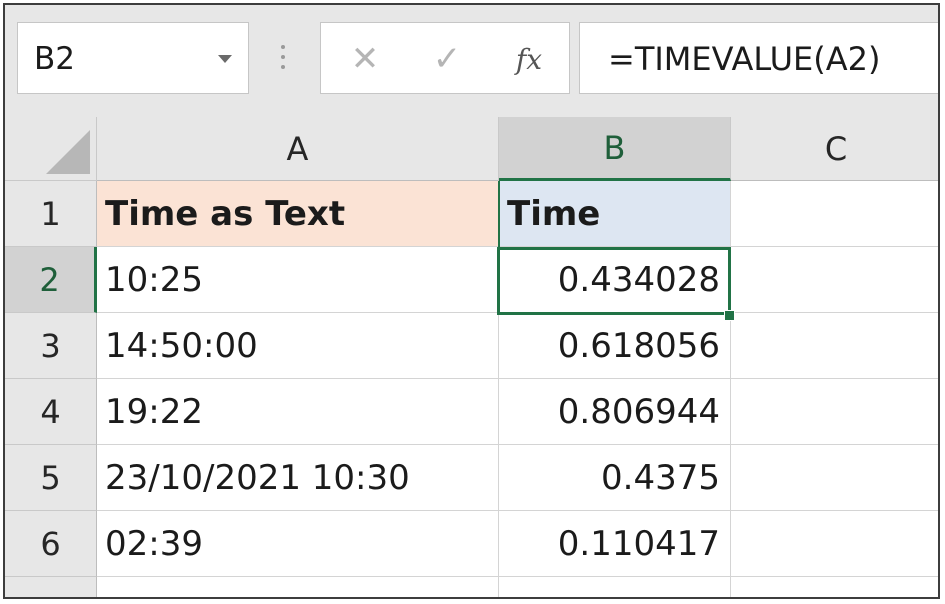 This screenshot has height=604, width=945. What do you see at coordinates (615, 544) in the screenshot?
I see `cell-b6: 0.110417` at bounding box center [615, 544].